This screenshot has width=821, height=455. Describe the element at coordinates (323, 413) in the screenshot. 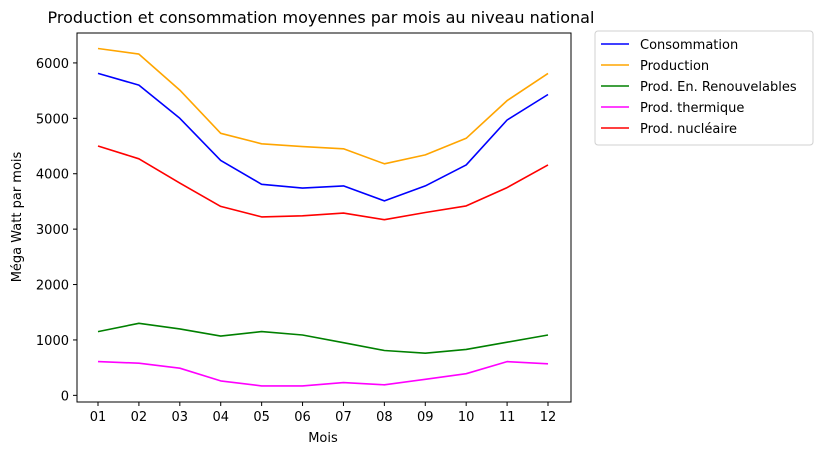

I see `x-axis: 01 02 03 04 05 06 07 08 09 10 11 12` at that location.